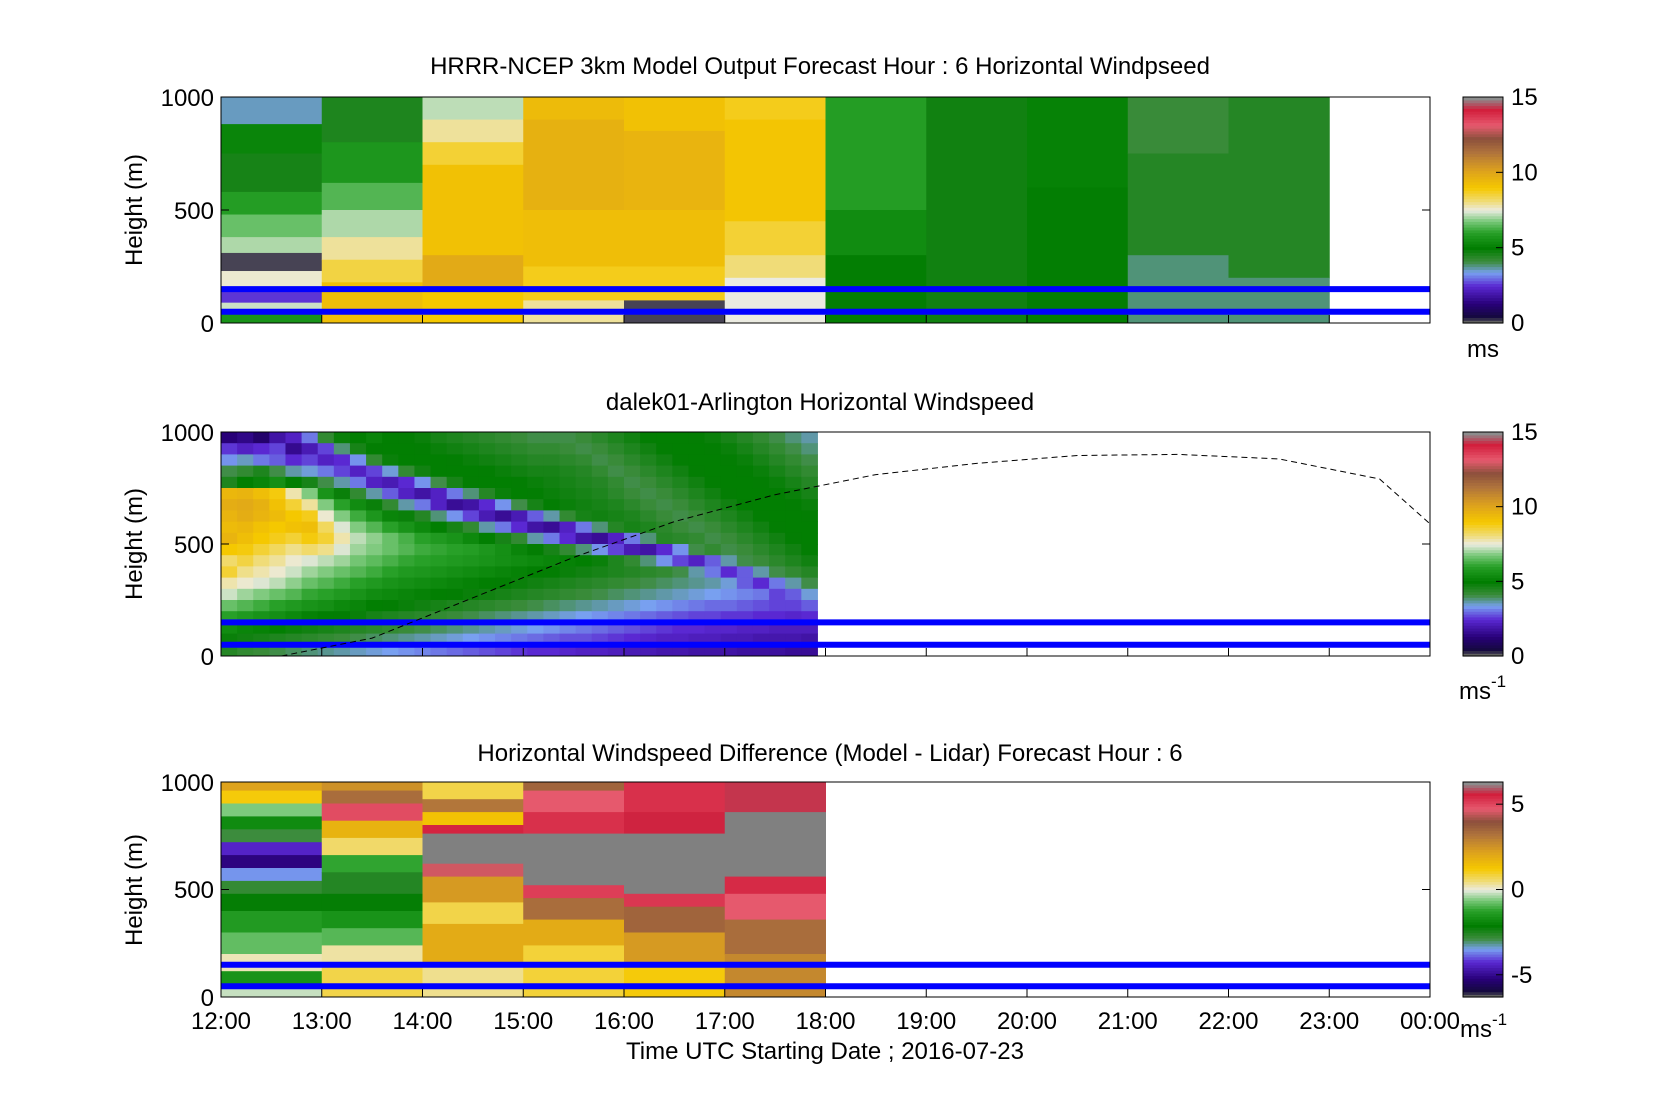  Describe the element at coordinates (825, 210) in the screenshot. I see `panel-model-x-ticks` at that location.